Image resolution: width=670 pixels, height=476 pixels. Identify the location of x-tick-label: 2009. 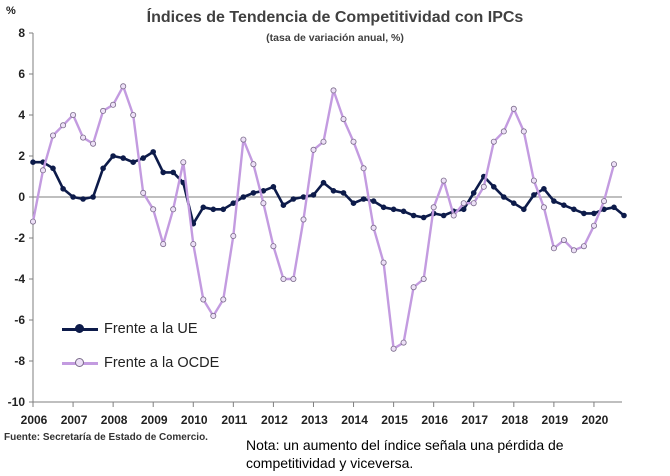
(154, 420).